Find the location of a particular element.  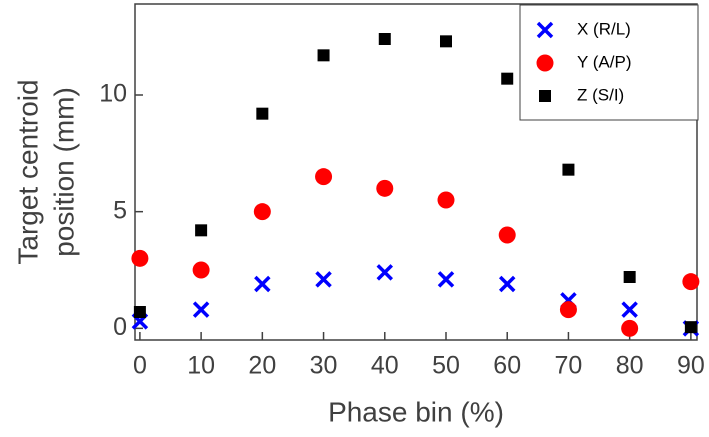

legend-label: Z (S/I) is located at coordinates (600, 94).